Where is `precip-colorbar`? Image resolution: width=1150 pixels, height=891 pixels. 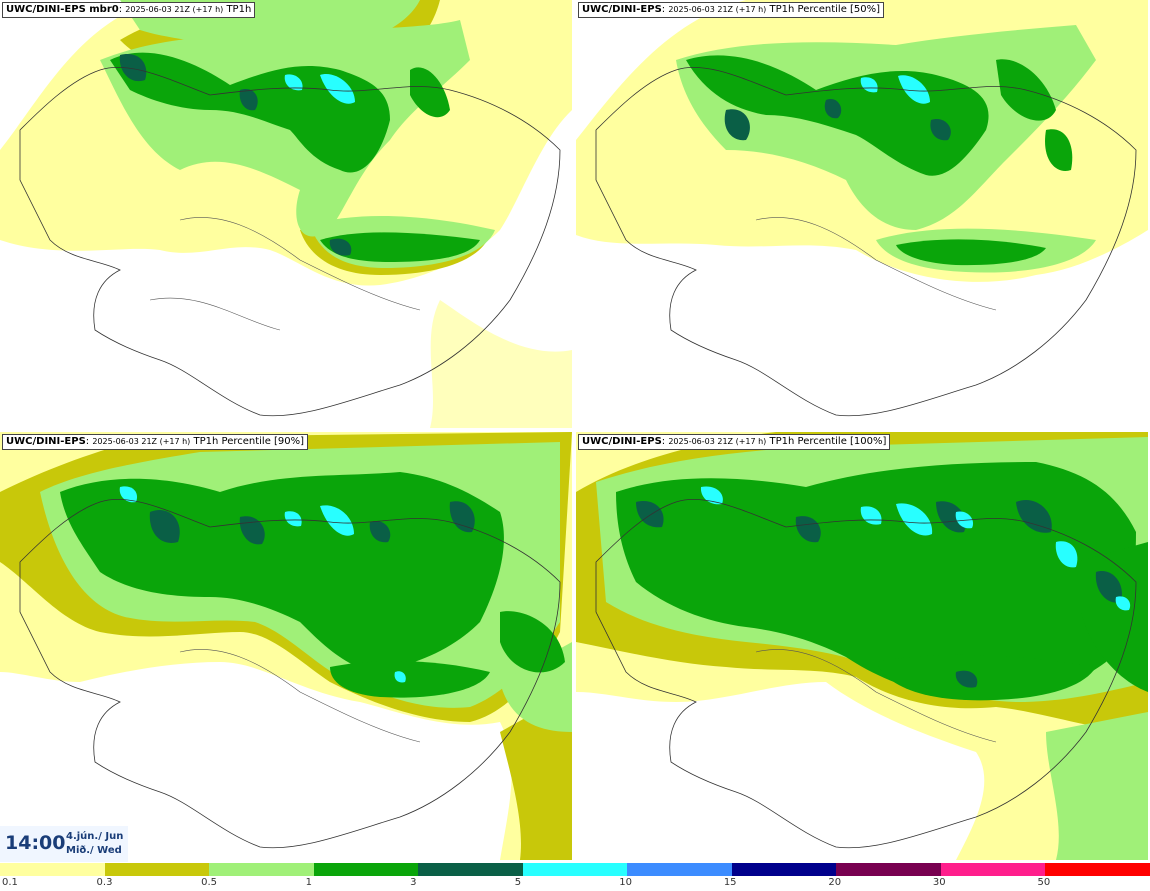
precip-colorbar is located at coordinates (575, 869).